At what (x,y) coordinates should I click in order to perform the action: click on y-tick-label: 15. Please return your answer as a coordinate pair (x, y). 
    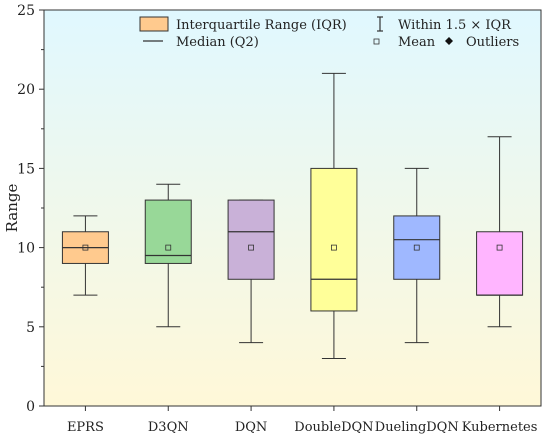
    Looking at the image, I should click on (26, 169).